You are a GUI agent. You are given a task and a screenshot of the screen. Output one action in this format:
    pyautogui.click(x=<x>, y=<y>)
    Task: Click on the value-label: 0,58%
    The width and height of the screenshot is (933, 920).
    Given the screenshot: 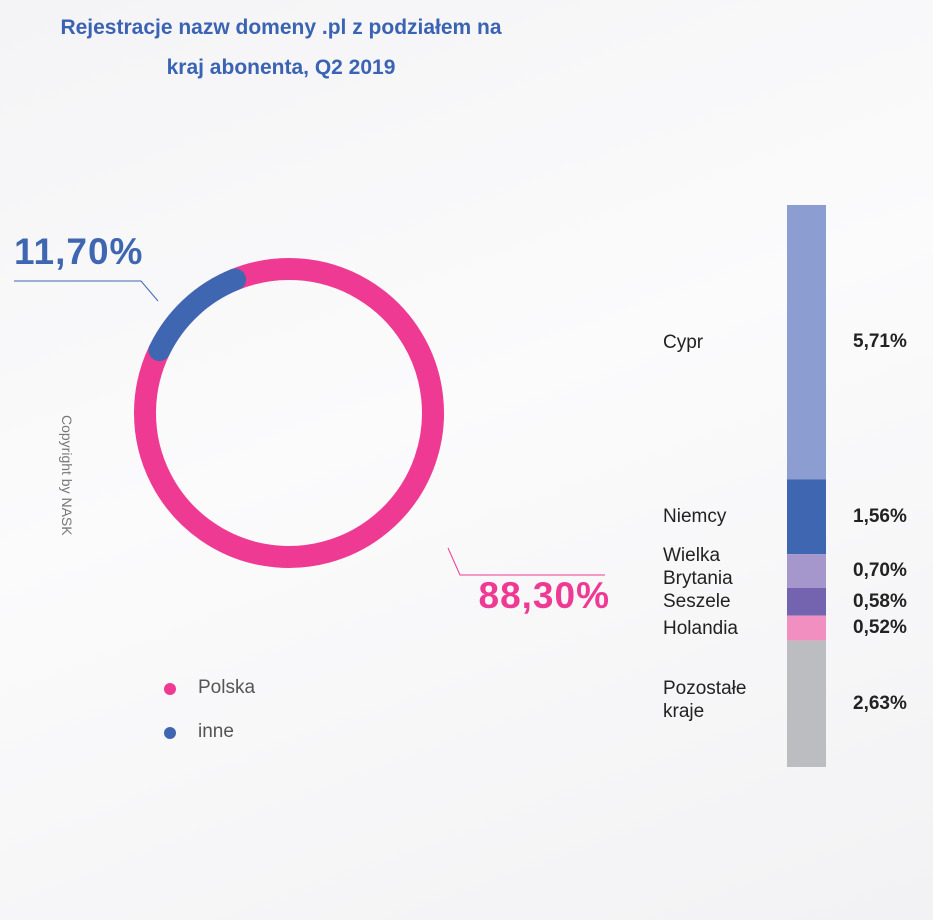 What is the action you would take?
    pyautogui.click(x=880, y=601)
    